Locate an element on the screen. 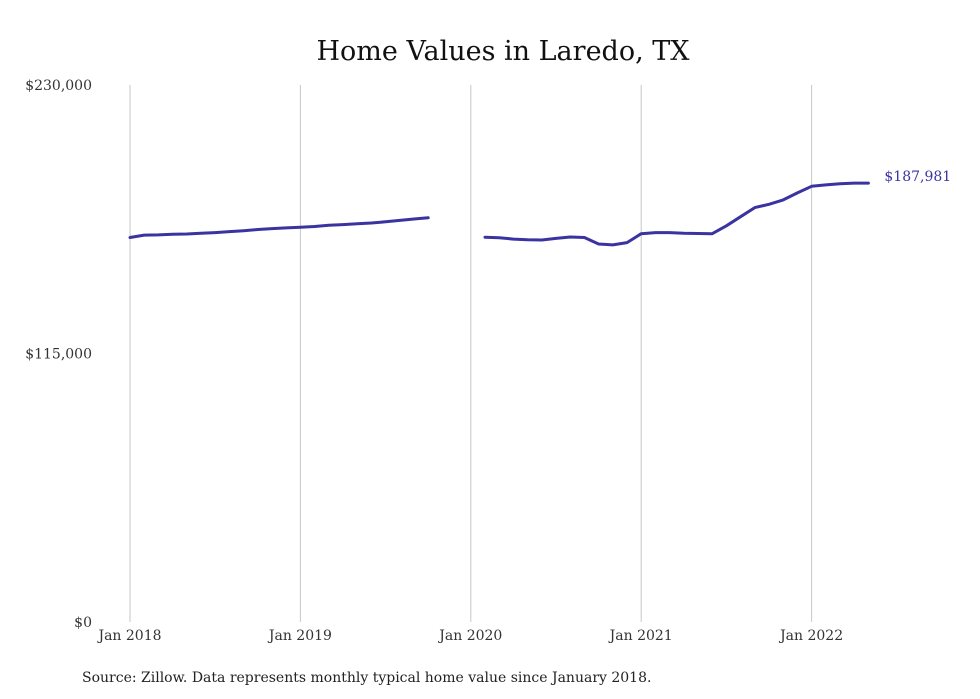 The image size is (980, 699). x-tick-label: Jan 2020 is located at coordinates (469, 636).